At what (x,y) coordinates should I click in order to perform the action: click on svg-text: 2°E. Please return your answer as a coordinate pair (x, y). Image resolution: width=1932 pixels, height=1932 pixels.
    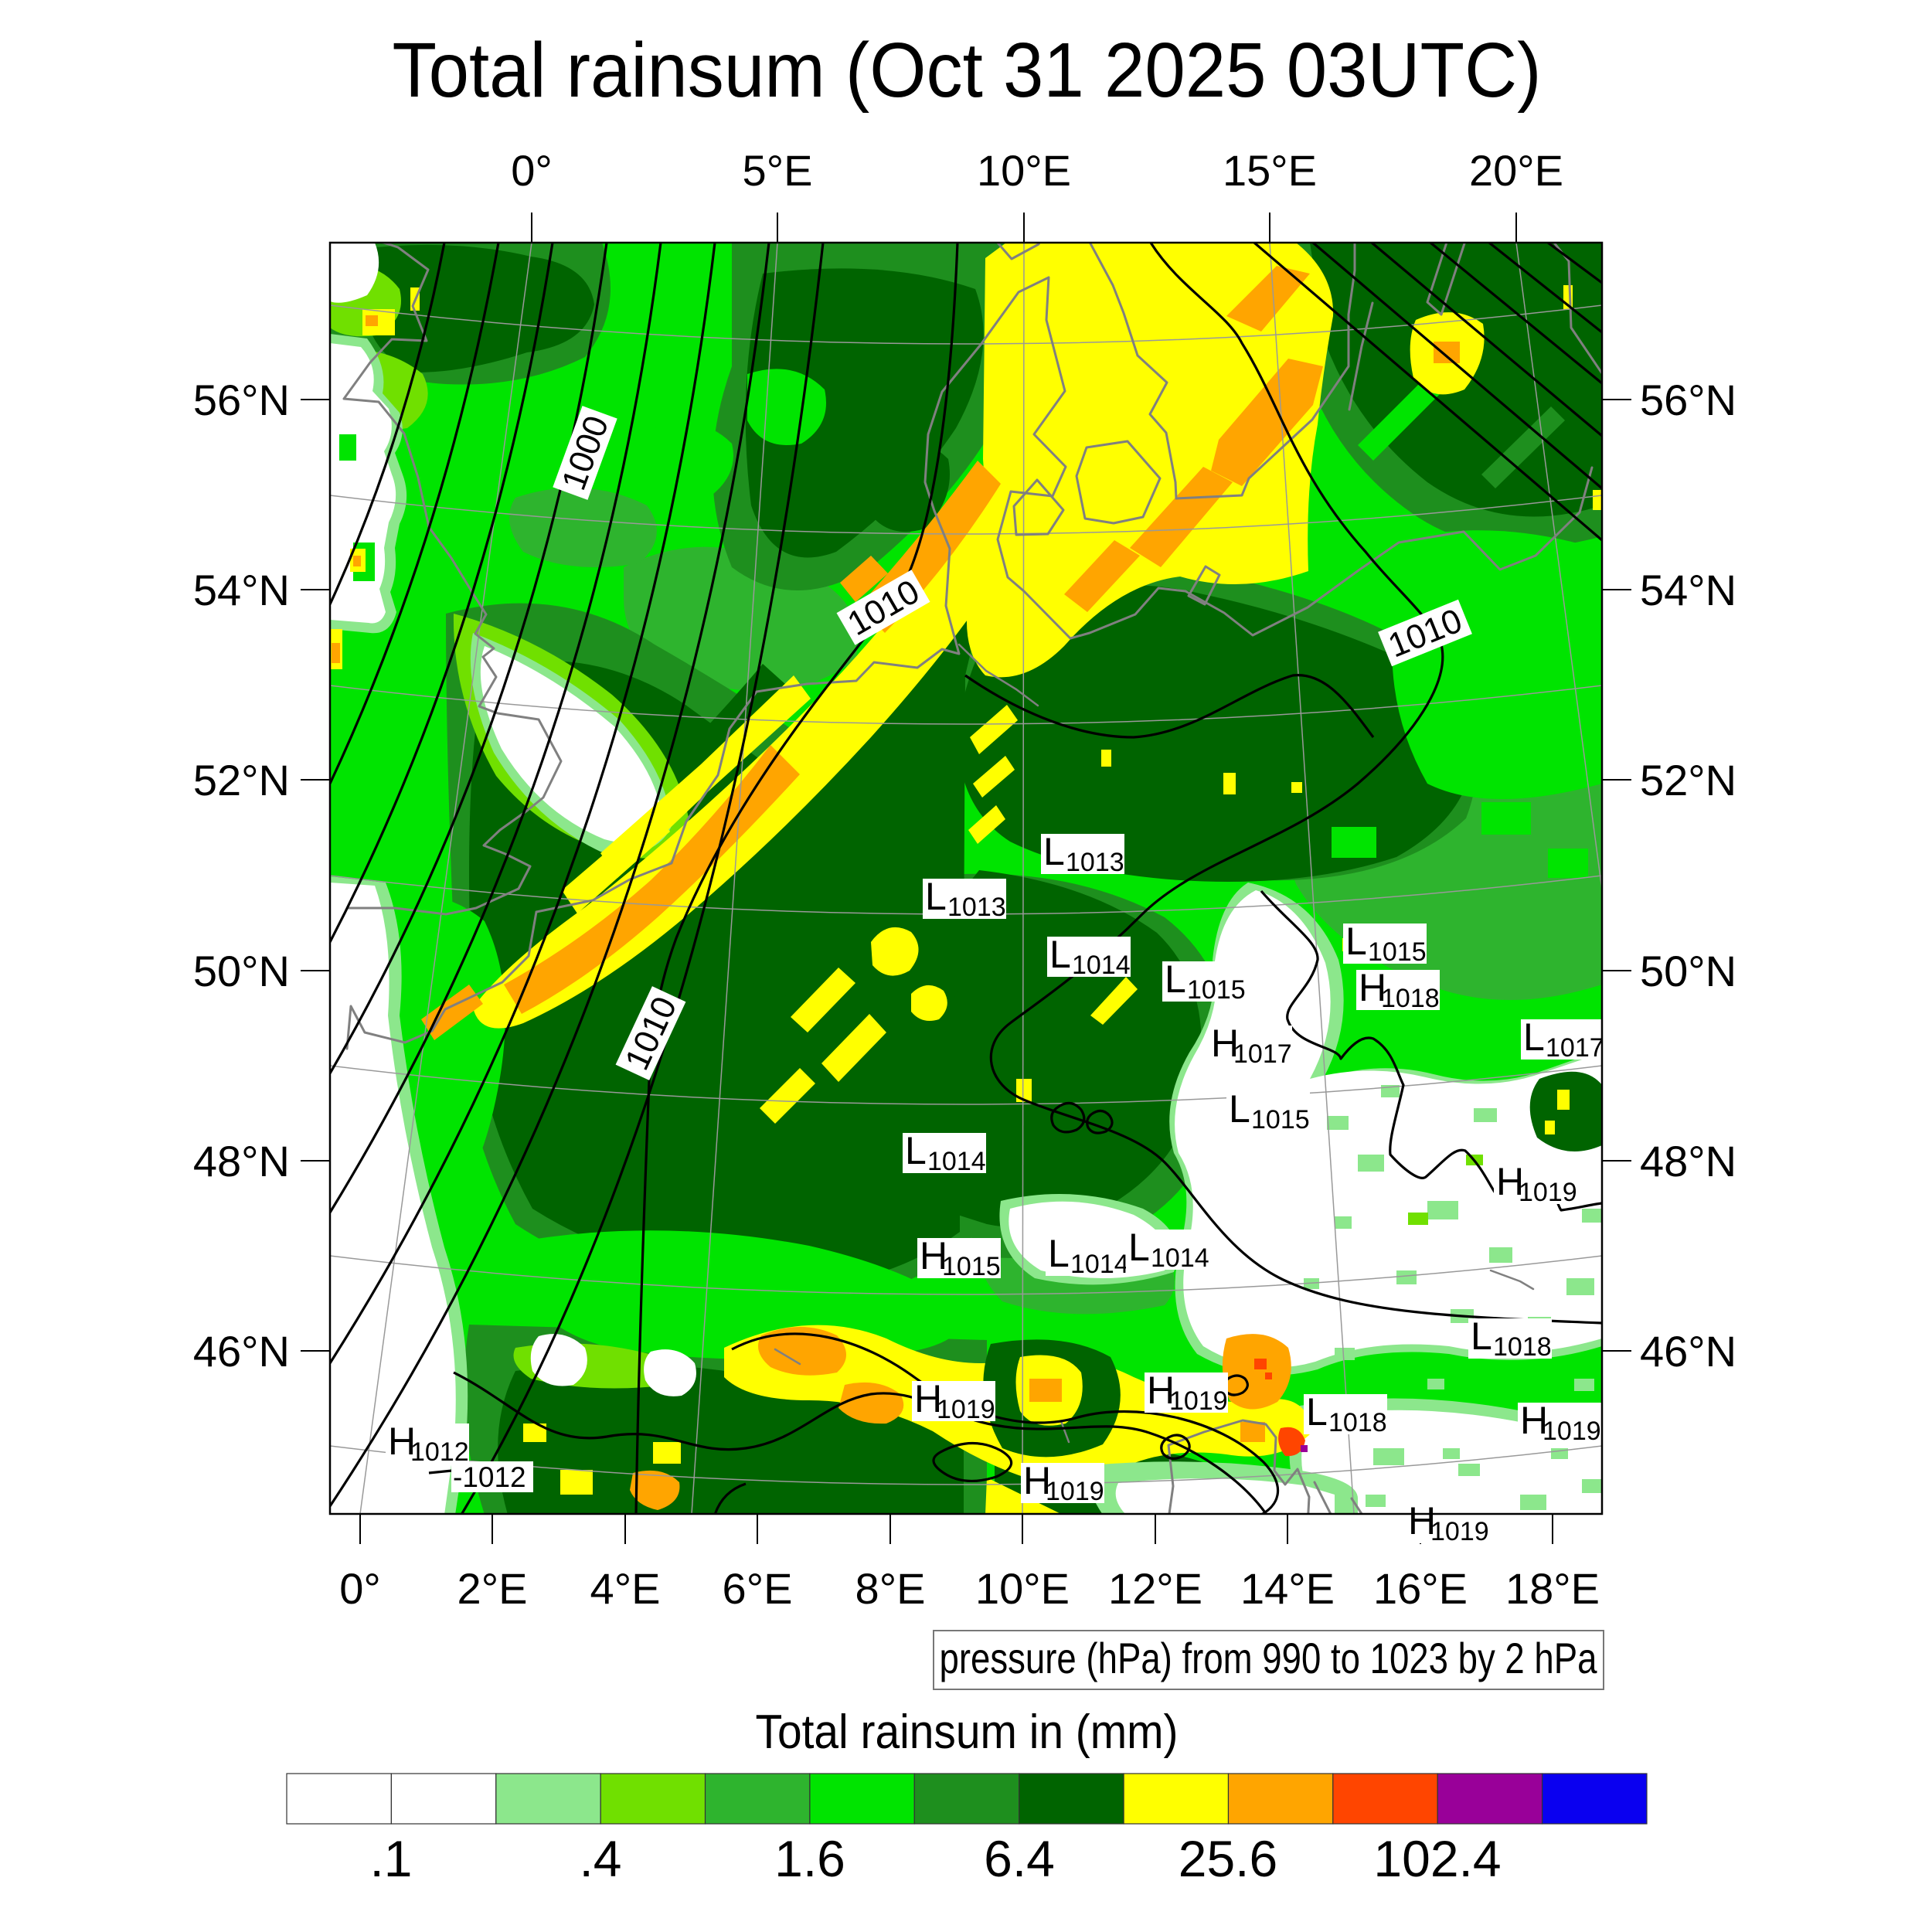
    Looking at the image, I should click on (492, 1588).